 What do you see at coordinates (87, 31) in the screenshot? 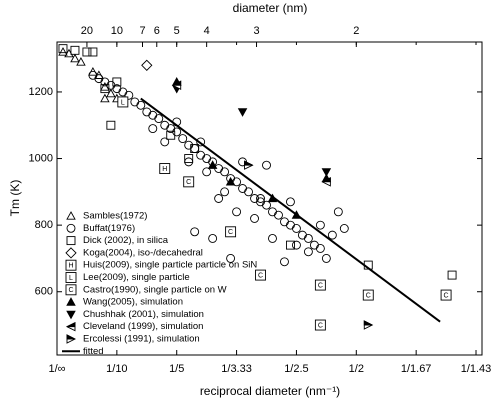
I see `x2-tick-label: 20` at bounding box center [87, 31].